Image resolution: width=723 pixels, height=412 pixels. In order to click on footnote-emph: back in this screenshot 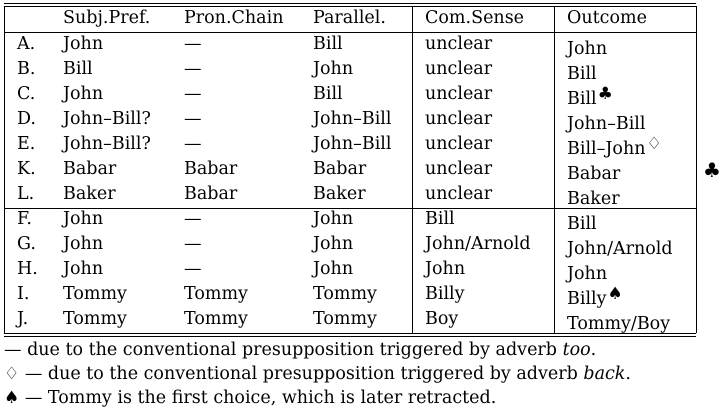, I will do `click(604, 374)`.